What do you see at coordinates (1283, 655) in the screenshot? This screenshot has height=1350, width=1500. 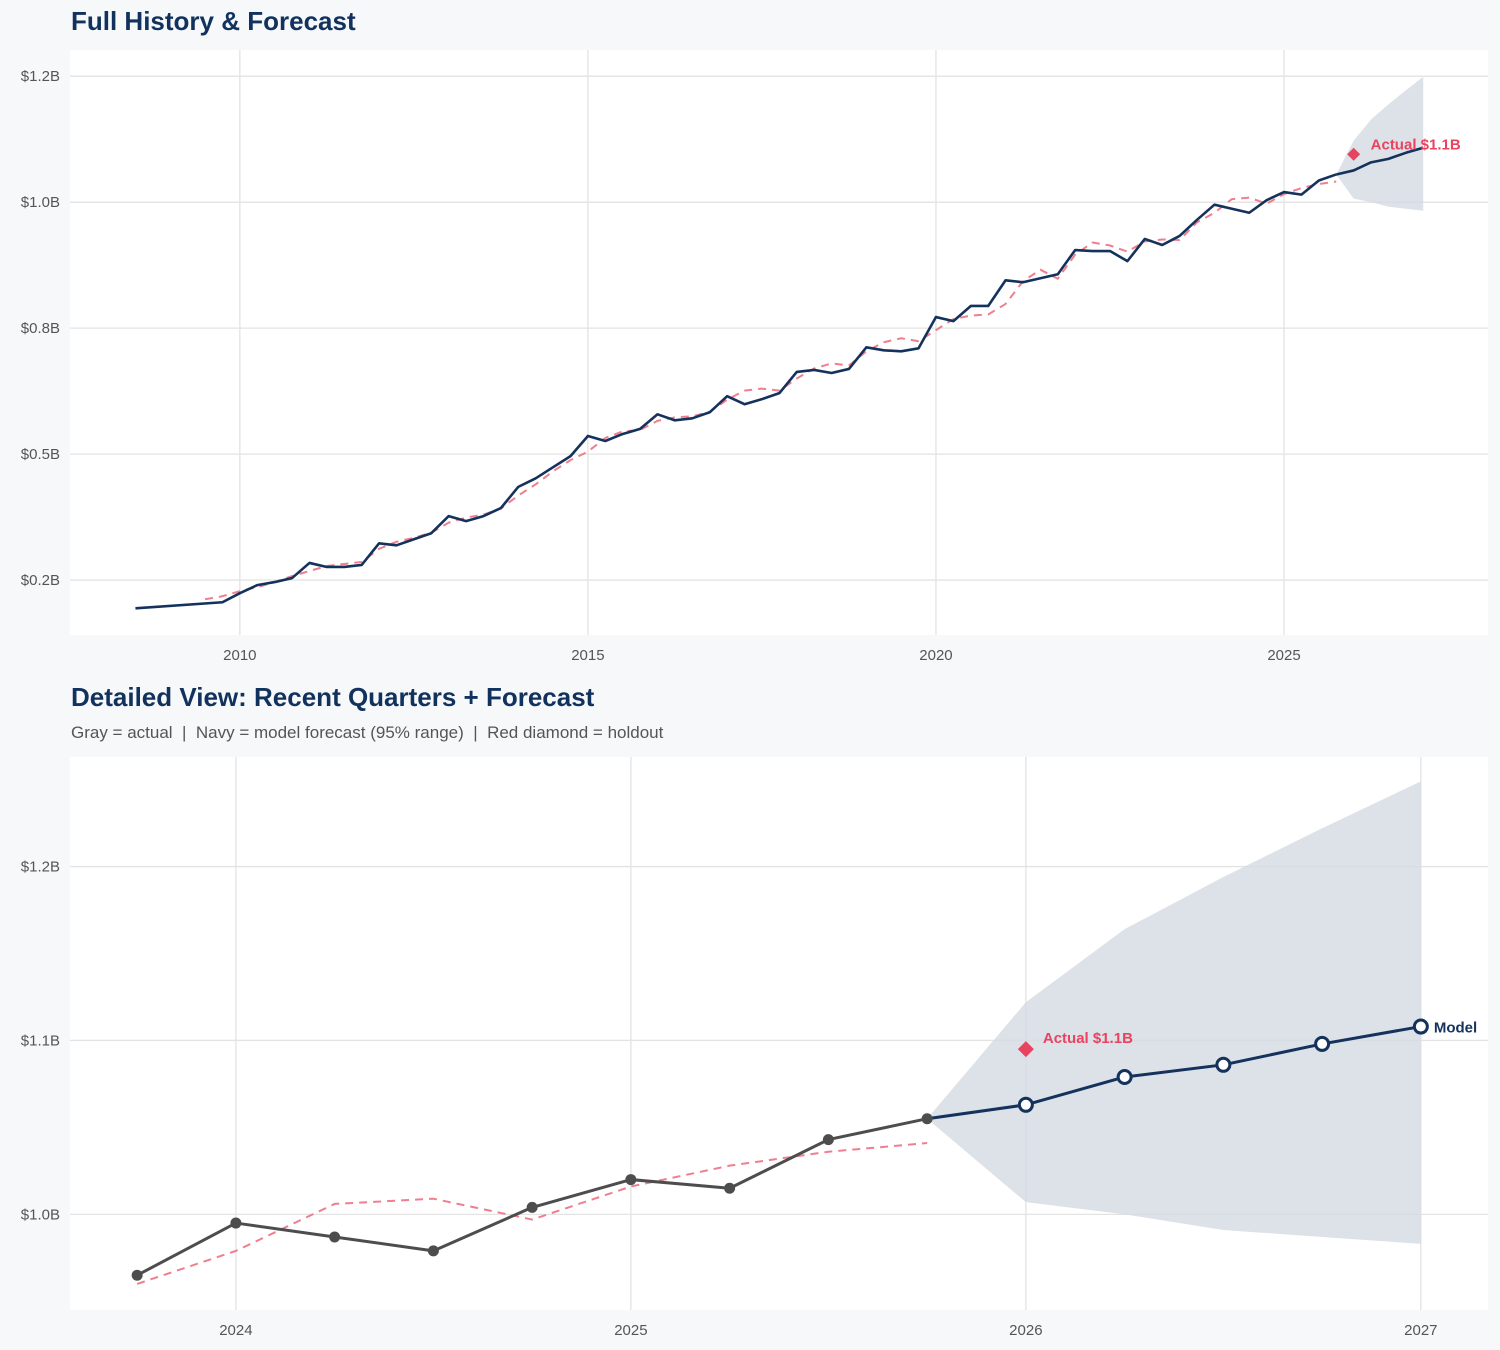 I see `top-x-tick-label: 2025` at bounding box center [1283, 655].